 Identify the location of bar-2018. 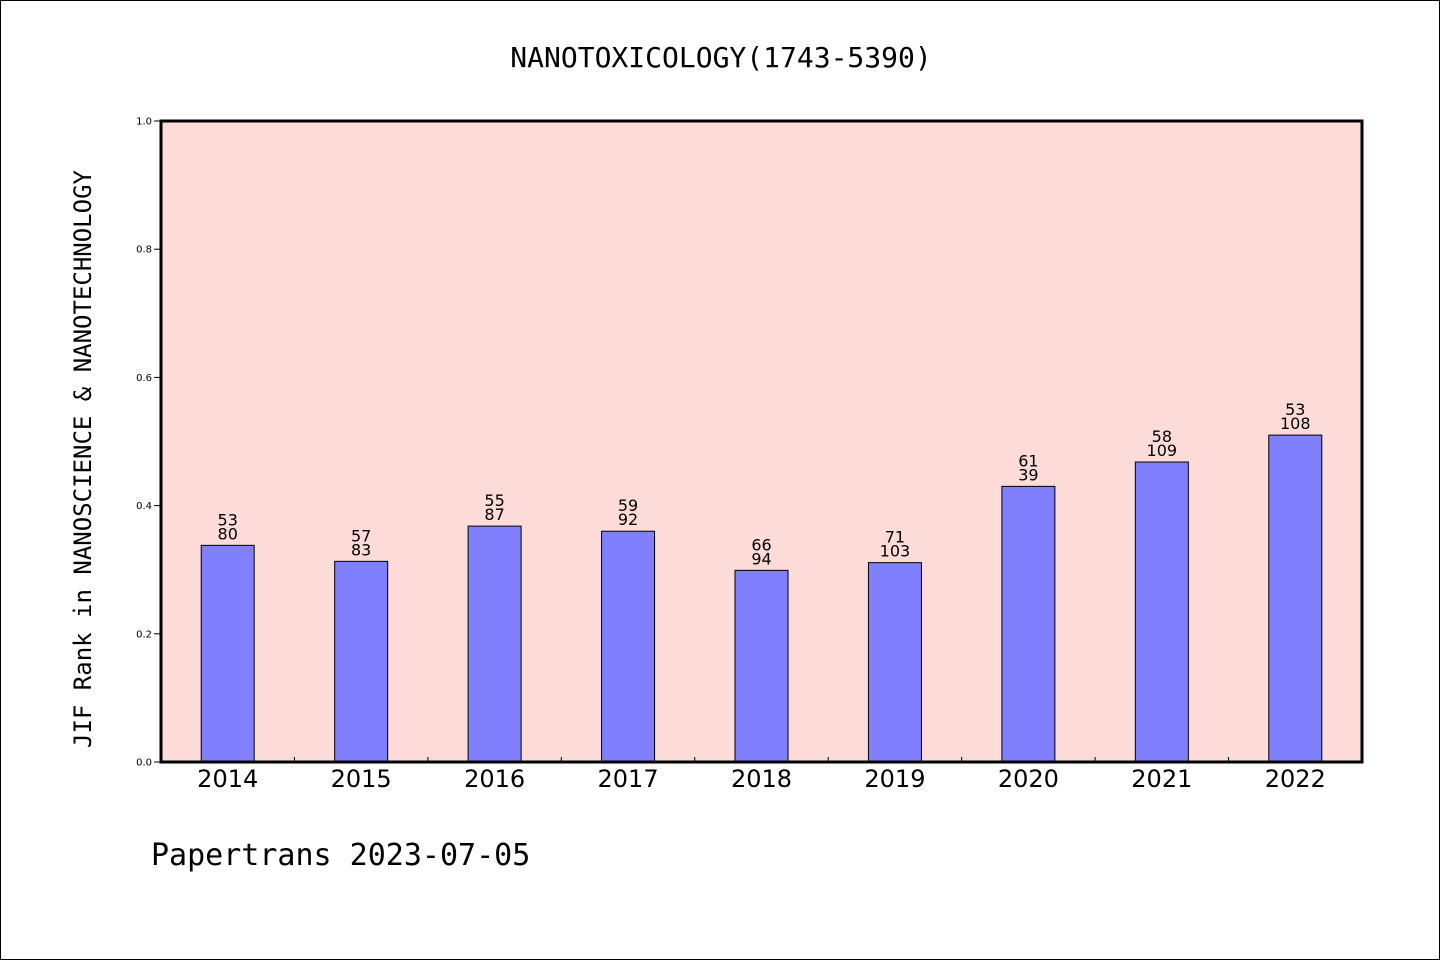
(761, 666).